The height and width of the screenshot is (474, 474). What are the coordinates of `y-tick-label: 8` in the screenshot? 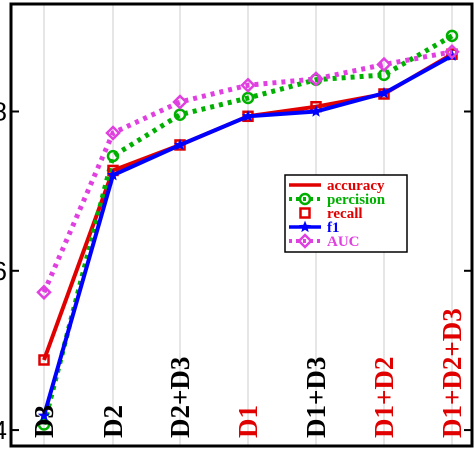 It's located at (3, 112).